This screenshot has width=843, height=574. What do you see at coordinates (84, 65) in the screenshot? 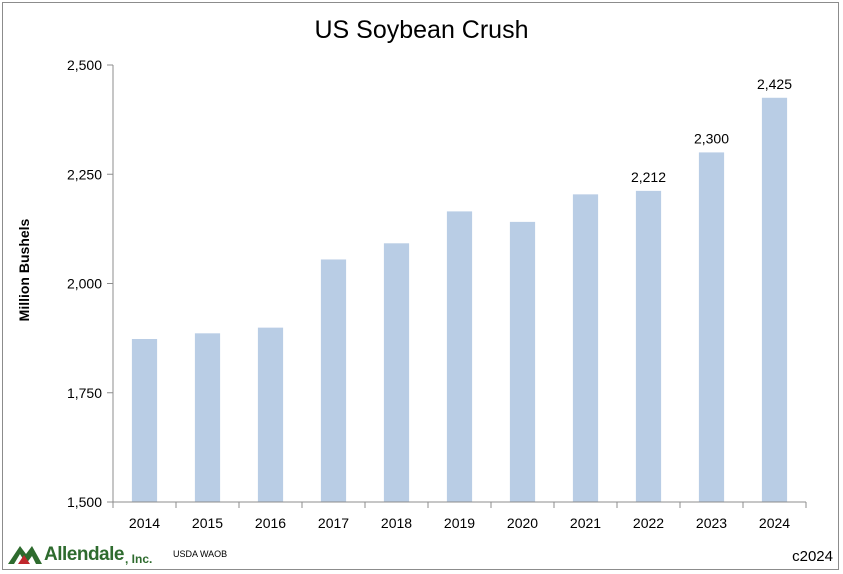
I see `y-tick-label: 2,500` at bounding box center [84, 65].